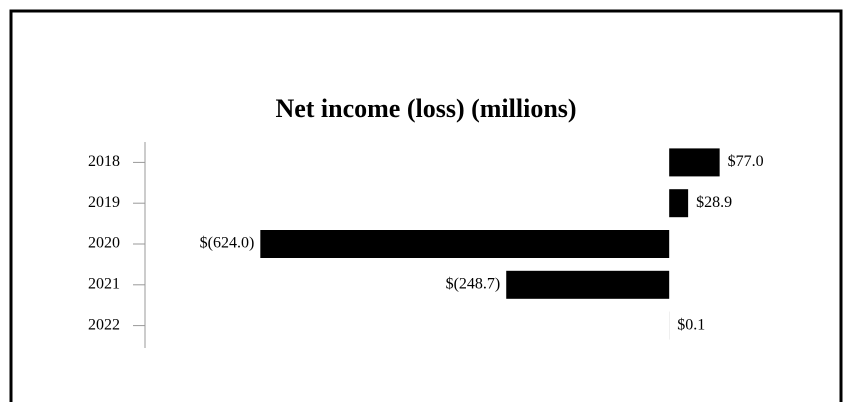 The width and height of the screenshot is (852, 402). I want to click on data-label: $(624.0), so click(227, 243).